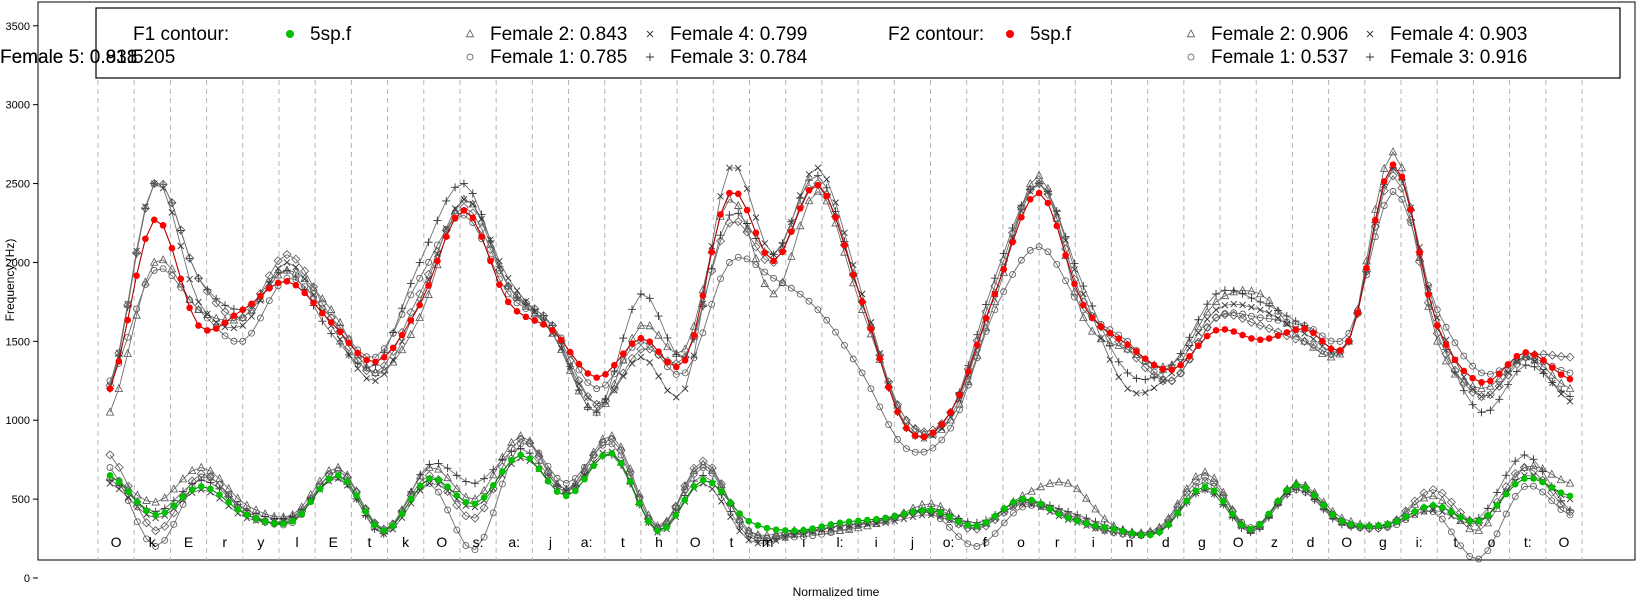 The width and height of the screenshot is (1640, 601). What do you see at coordinates (224, 542) in the screenshot?
I see `segment-label: r` at bounding box center [224, 542].